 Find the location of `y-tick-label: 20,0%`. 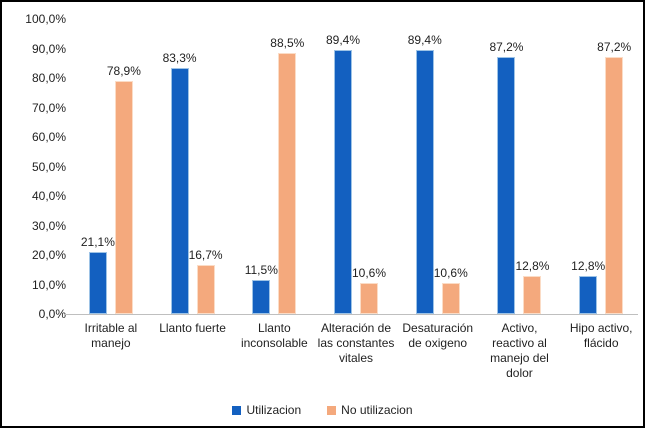

y-tick-label: 20,0% is located at coordinates (48, 255).